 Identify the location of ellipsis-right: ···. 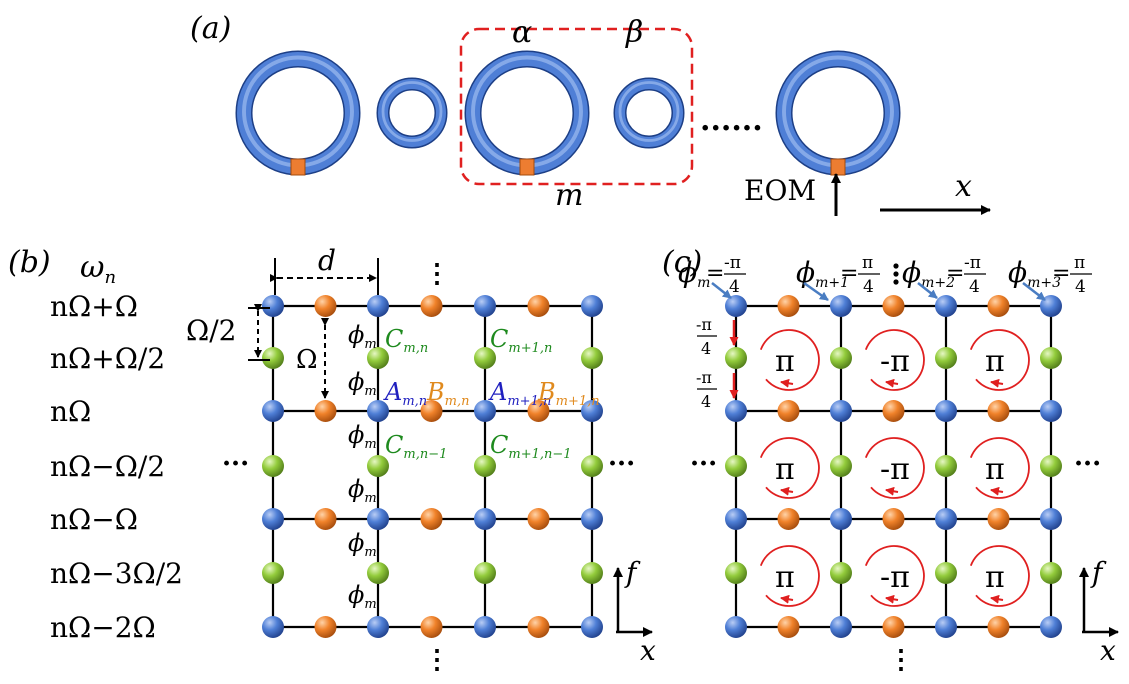
(1087, 464).